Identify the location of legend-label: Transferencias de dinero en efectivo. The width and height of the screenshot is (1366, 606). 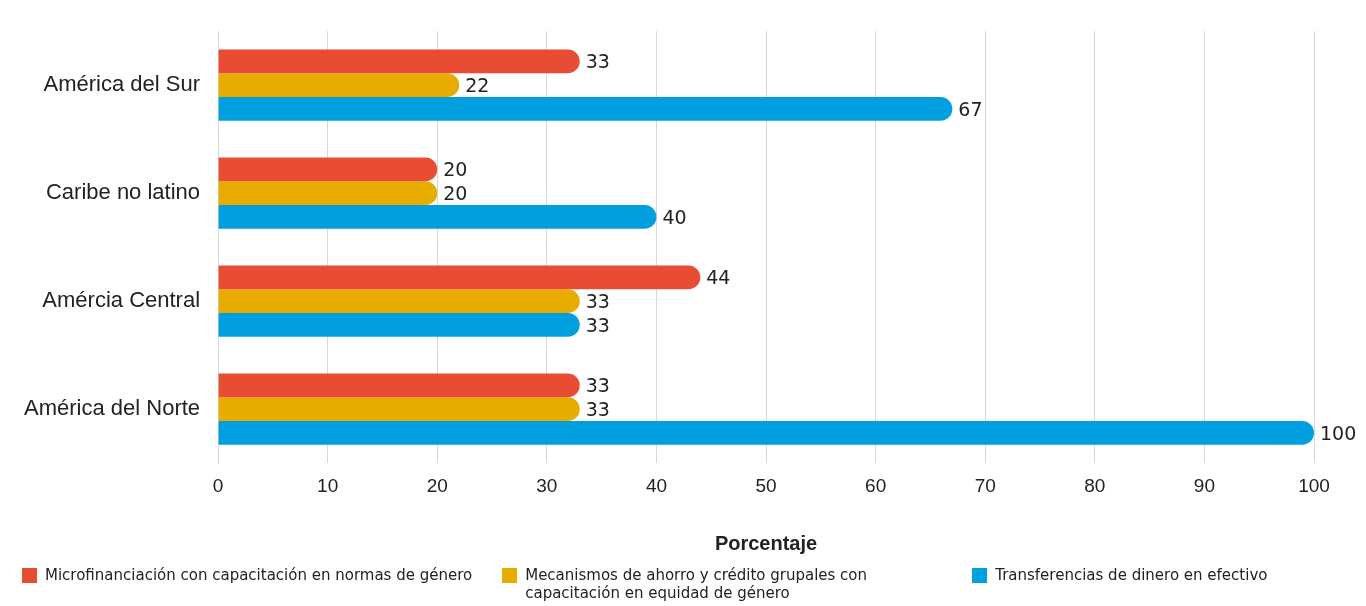
(1131, 575).